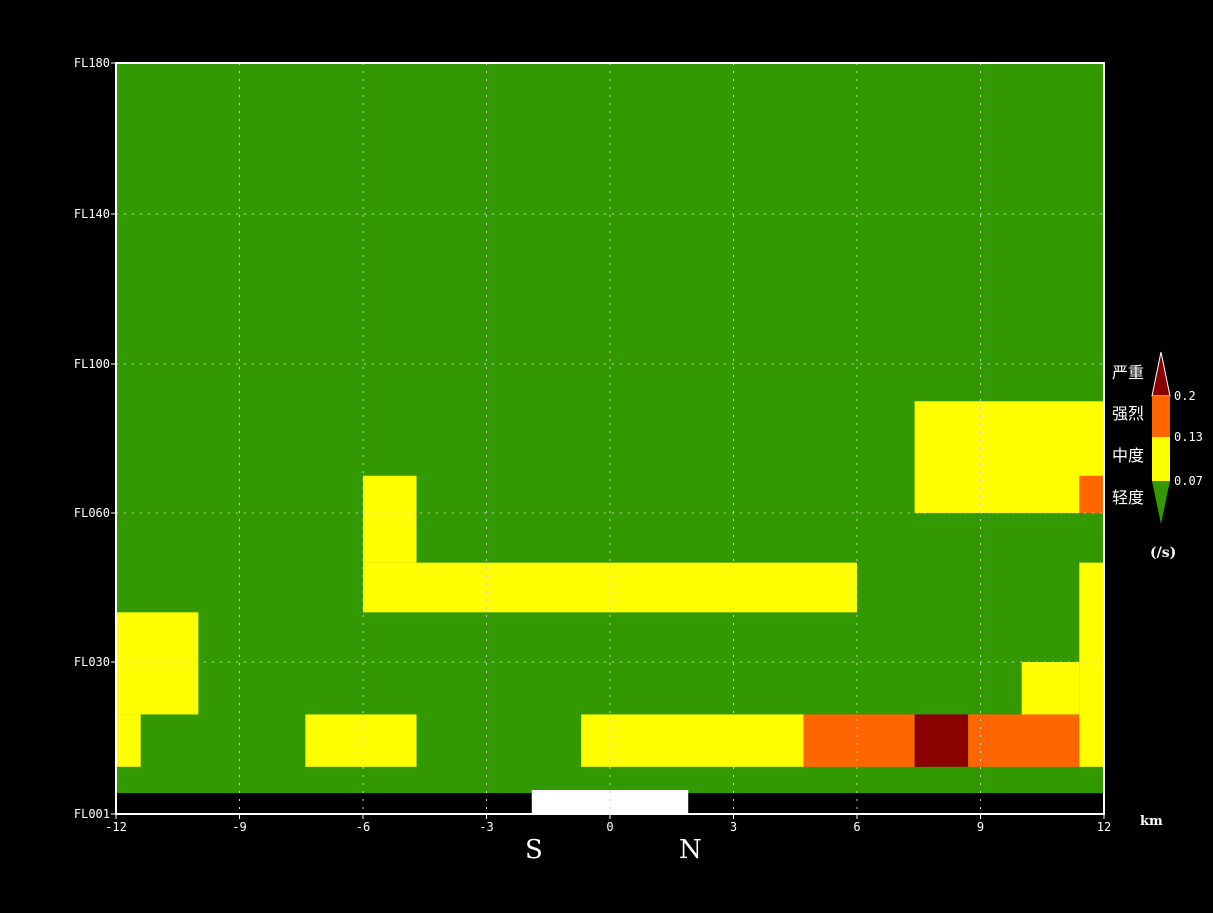 This screenshot has width=1213, height=913. What do you see at coordinates (92, 364) in the screenshot?
I see `y-tick-label: FL100` at bounding box center [92, 364].